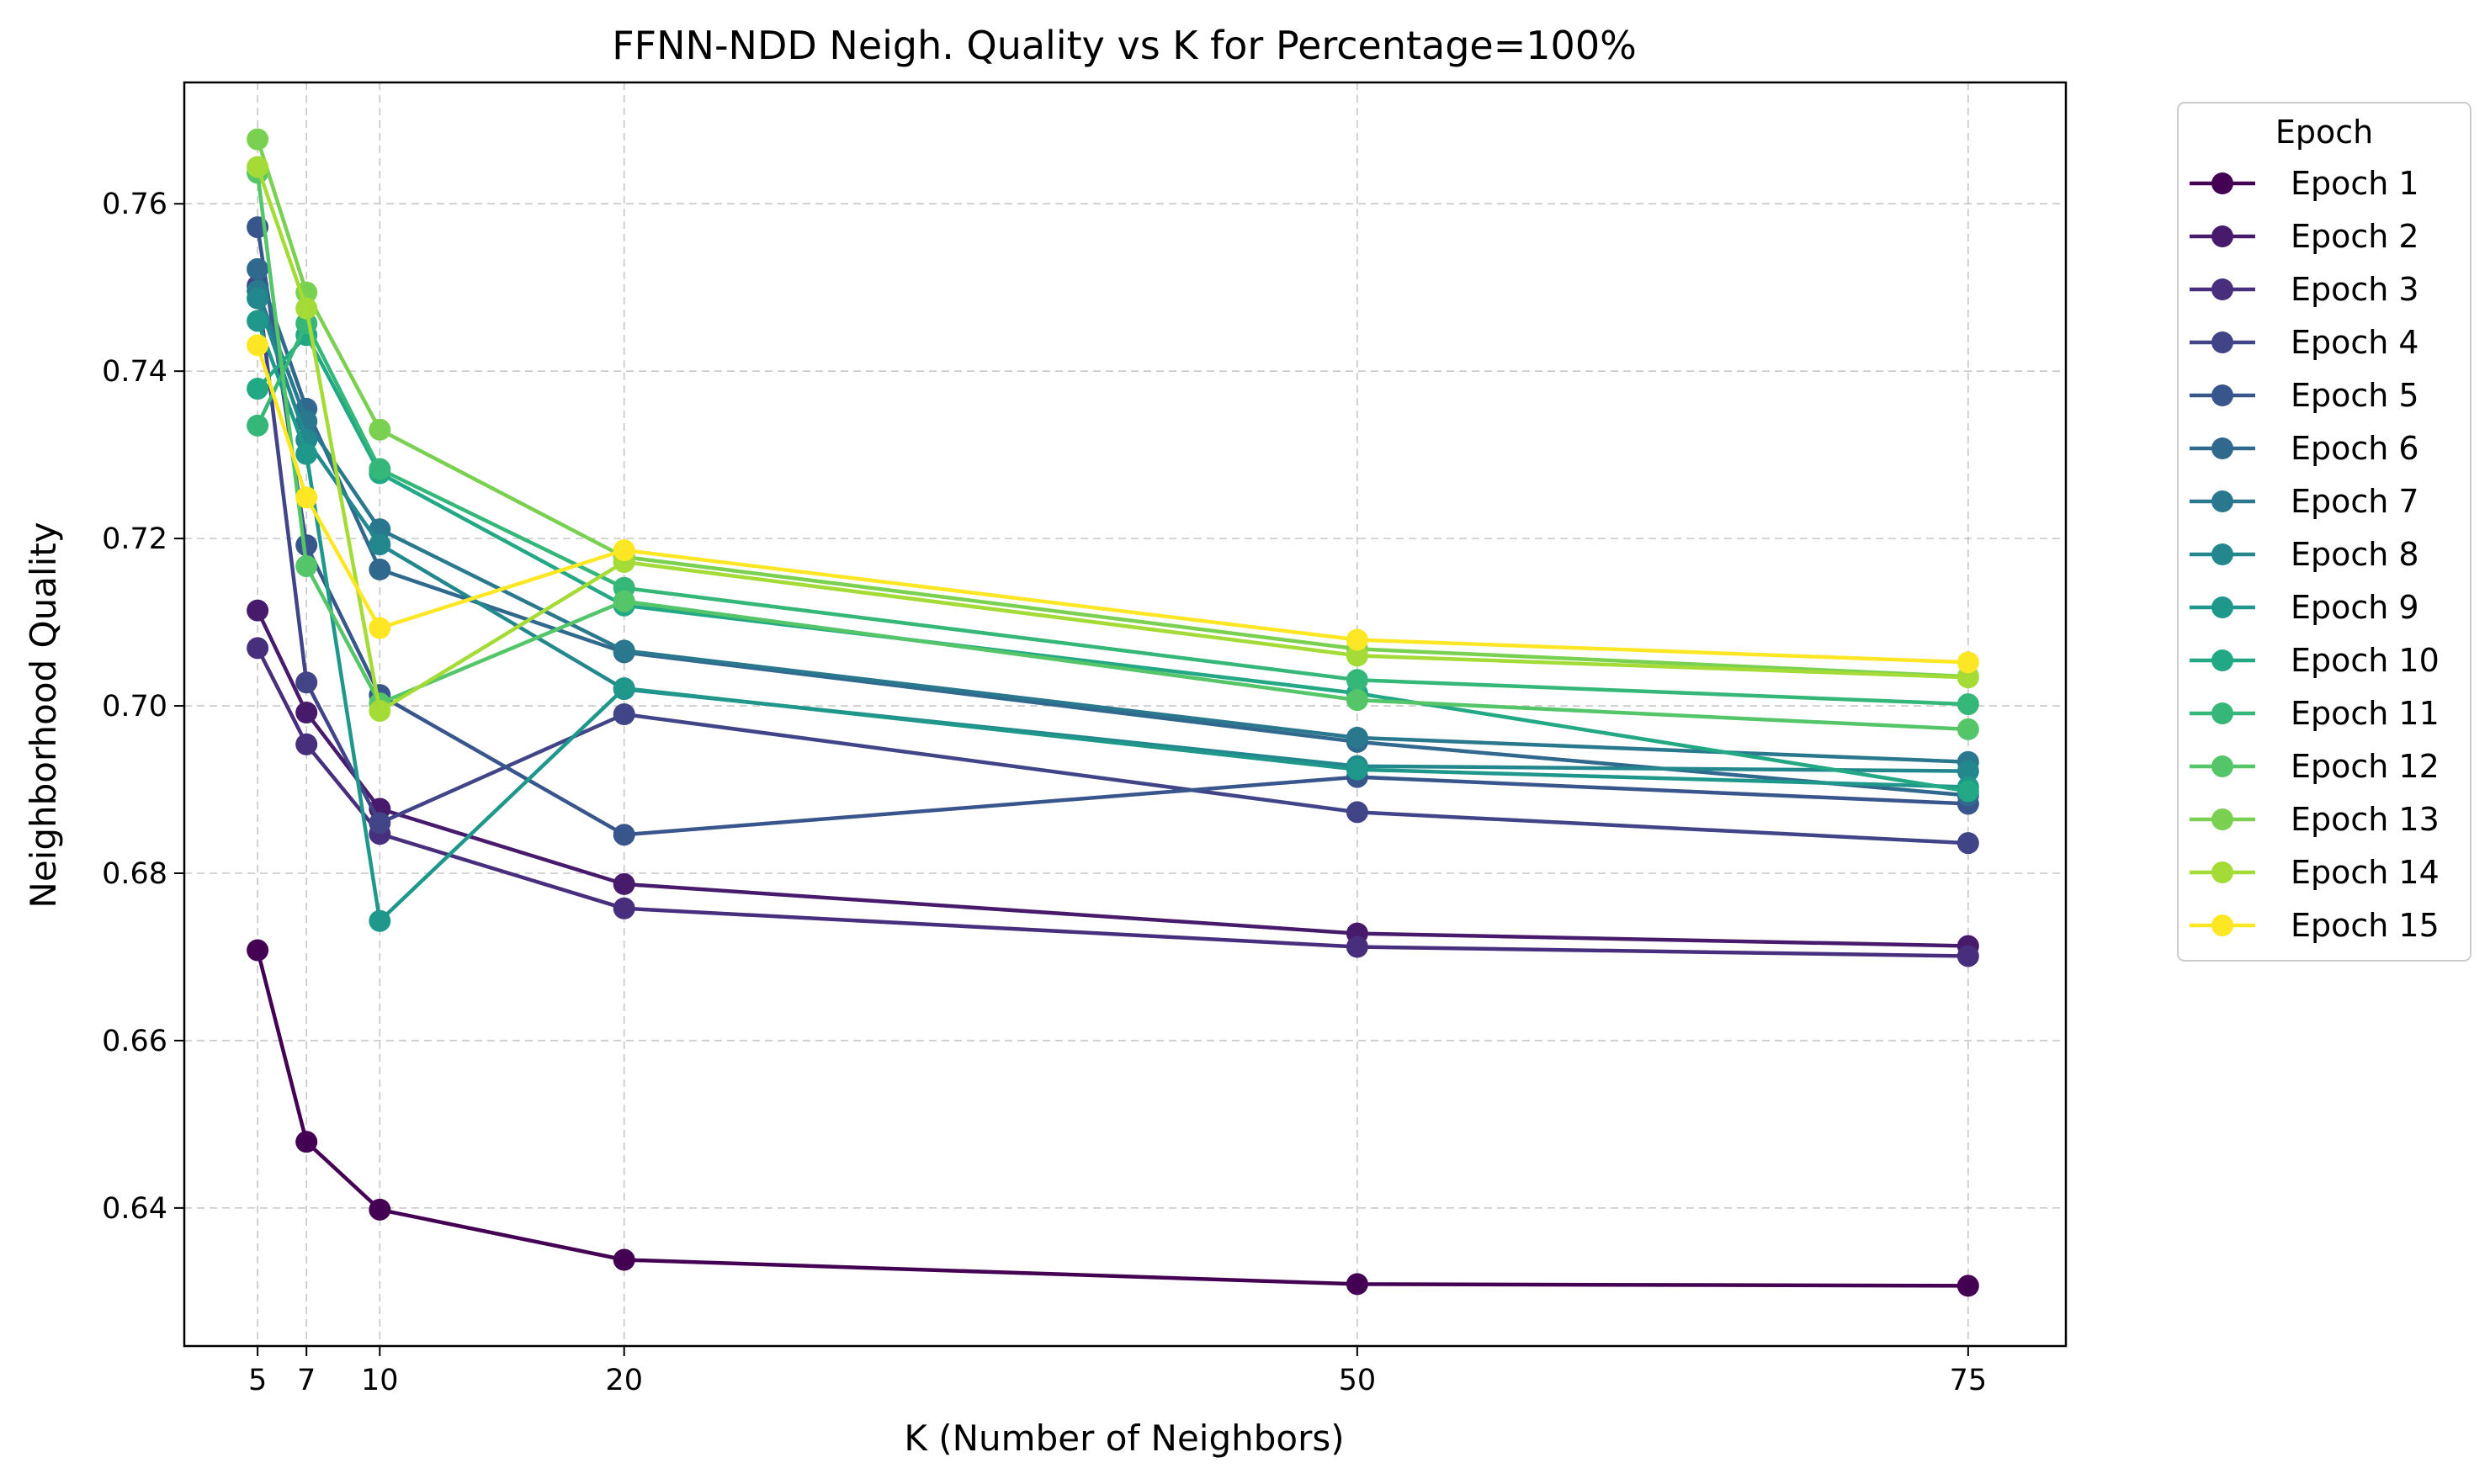 The height and width of the screenshot is (1484, 2490). What do you see at coordinates (135, 1041) in the screenshot?
I see `y-tick-label: 0.66` at bounding box center [135, 1041].